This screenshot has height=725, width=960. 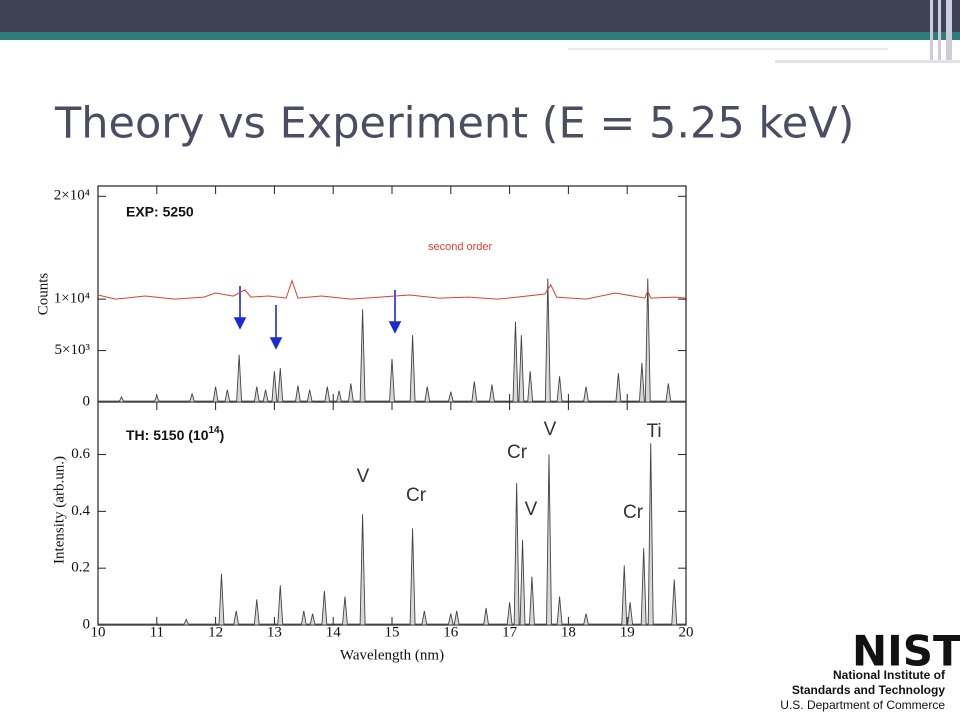 I want to click on x-tick-label: 11, so click(x=157, y=632).